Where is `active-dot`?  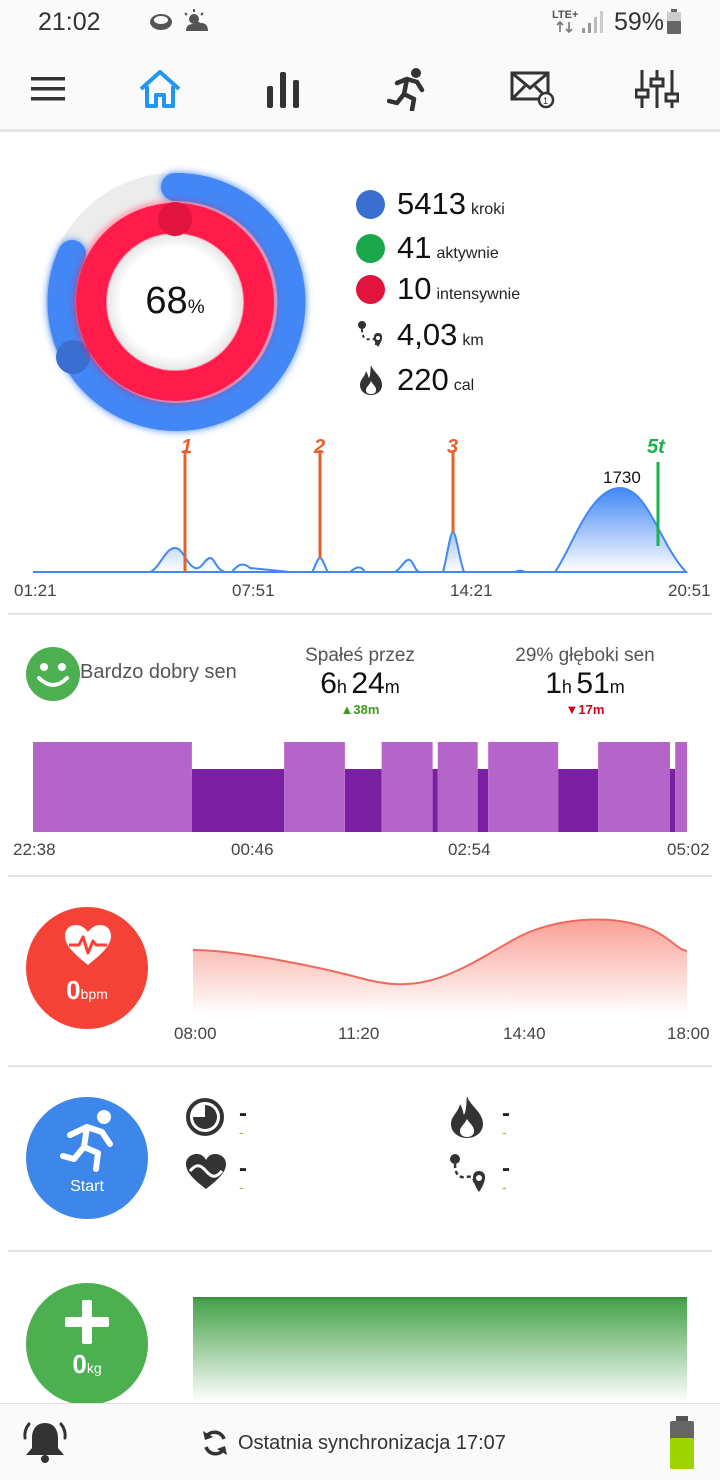 active-dot is located at coordinates (370, 248).